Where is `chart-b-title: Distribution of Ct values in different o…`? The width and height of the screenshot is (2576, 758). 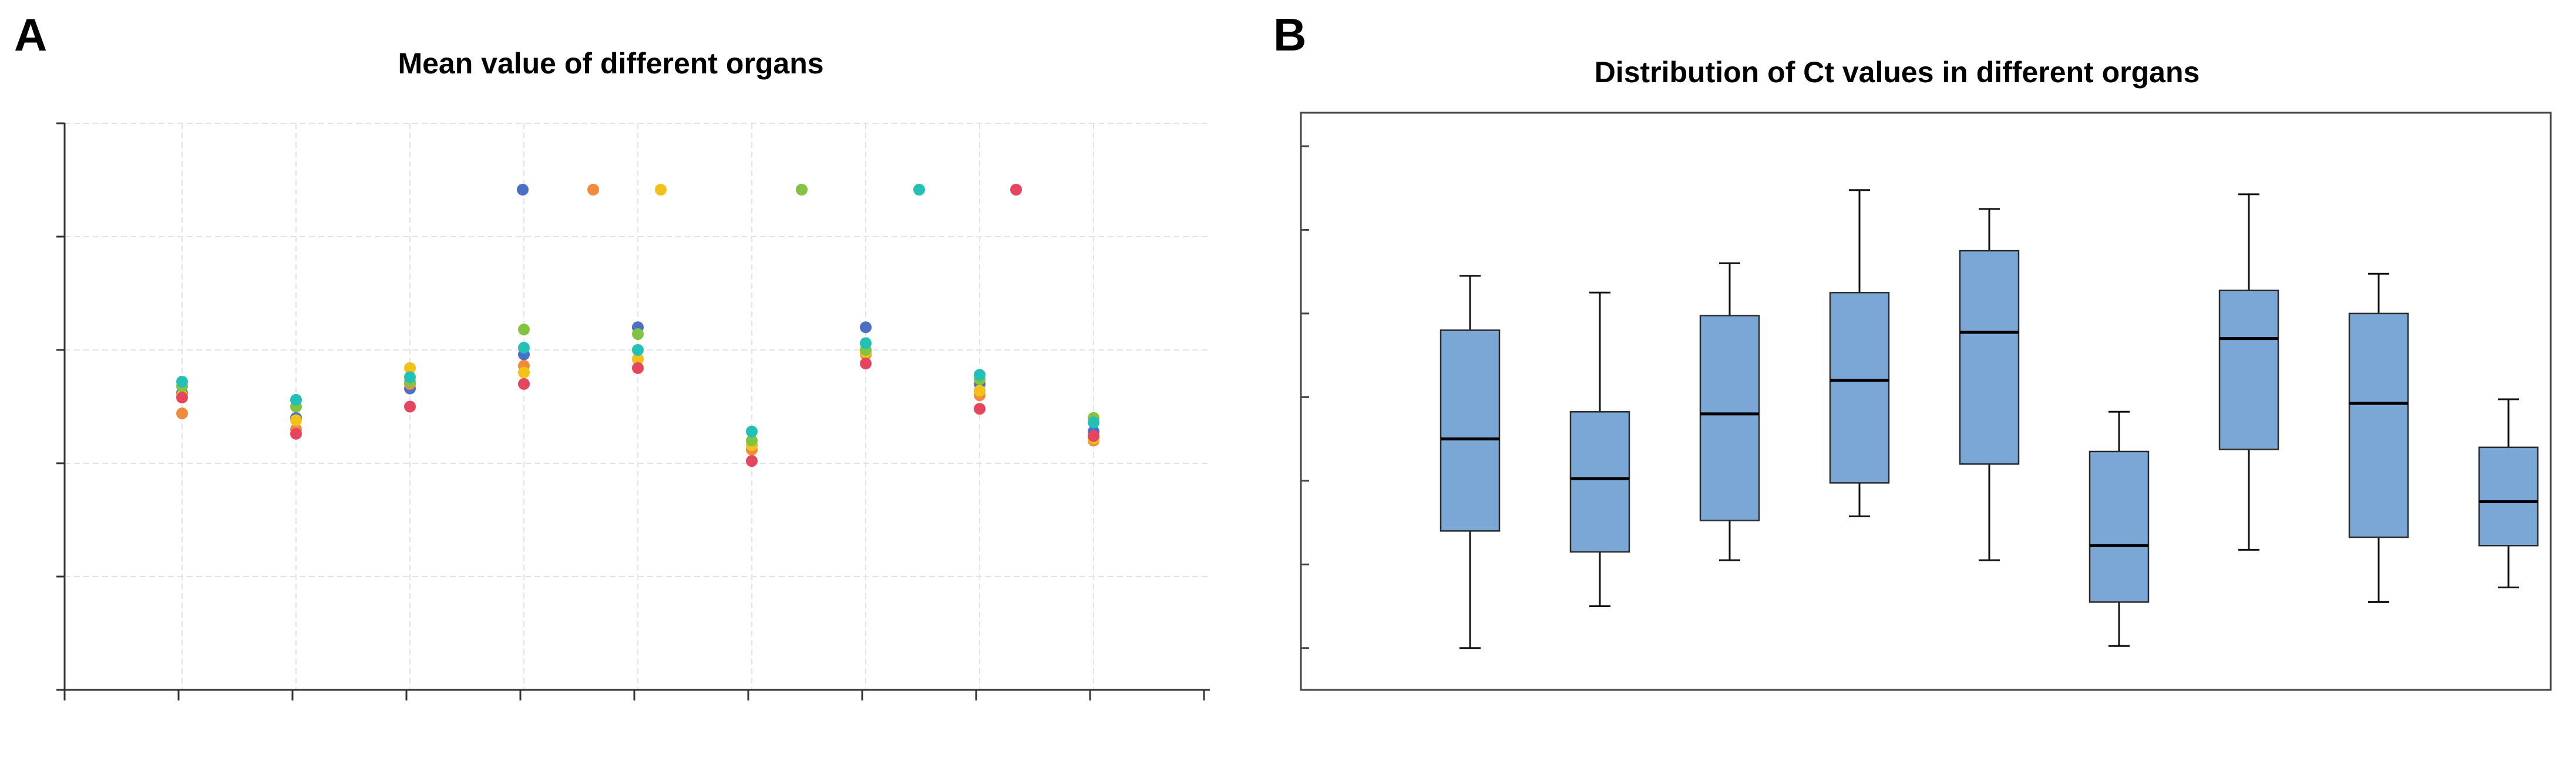 chart-b-title: Distribution of Ct values in different o… is located at coordinates (1898, 72).